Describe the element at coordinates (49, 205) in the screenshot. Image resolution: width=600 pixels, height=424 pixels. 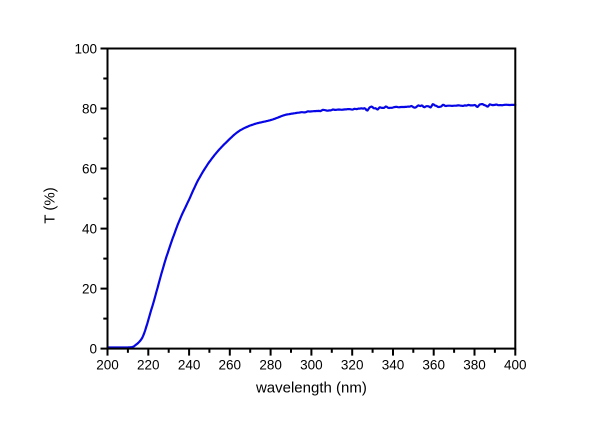
I see `svg-text: T (%)` at that location.